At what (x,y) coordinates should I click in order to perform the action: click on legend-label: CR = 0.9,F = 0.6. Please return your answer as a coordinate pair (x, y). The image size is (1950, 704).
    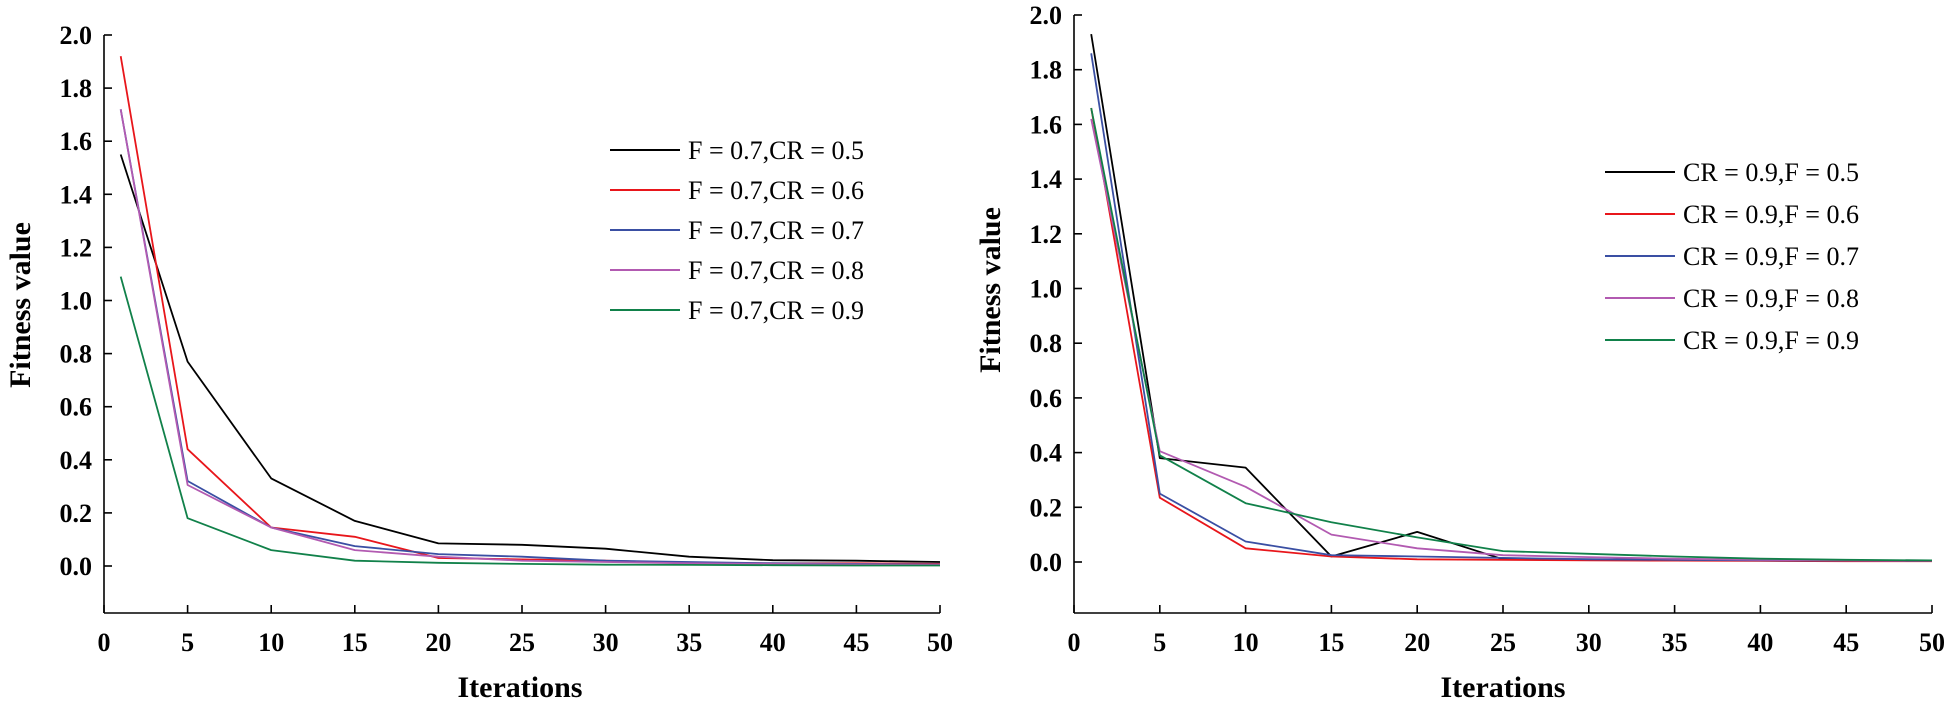
    Looking at the image, I should click on (1771, 214).